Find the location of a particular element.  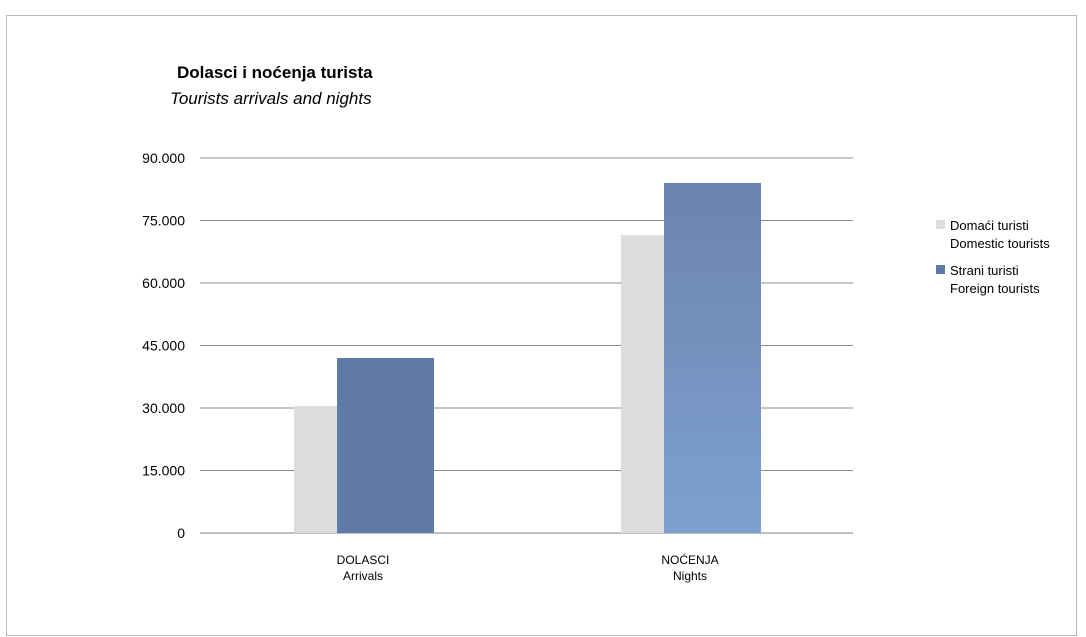

legend-label-domestic-local: Domaći turisti is located at coordinates (989, 225).